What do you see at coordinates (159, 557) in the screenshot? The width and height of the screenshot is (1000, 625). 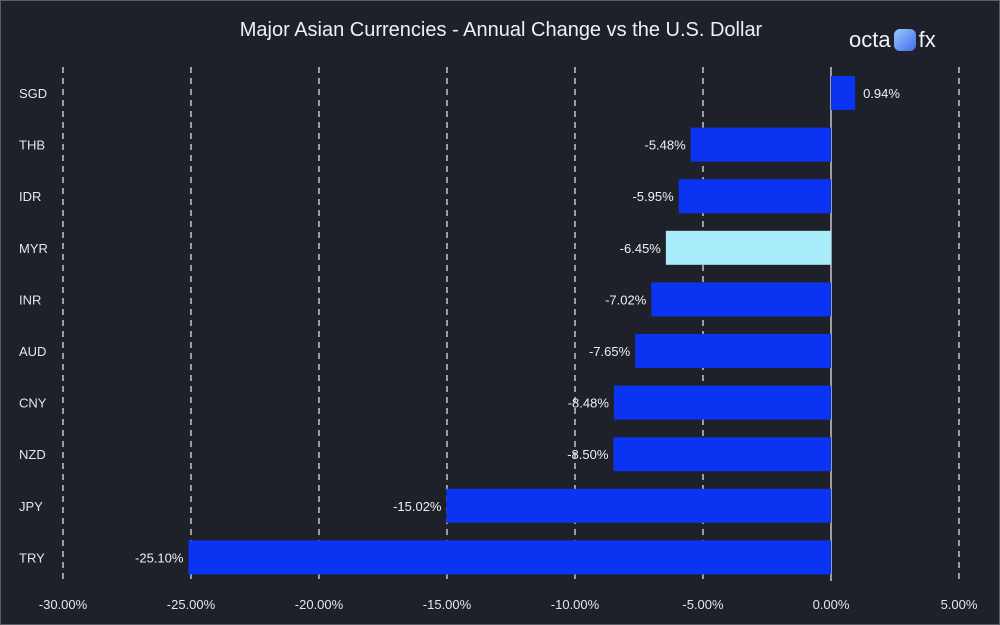 I see `data-label: -25.10%` at bounding box center [159, 557].